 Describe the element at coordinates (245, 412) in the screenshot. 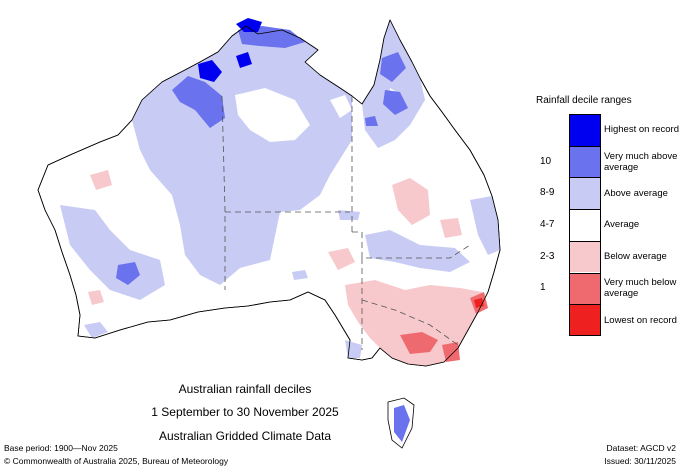

I see `map-period: 1 September to 30 November 2025` at that location.